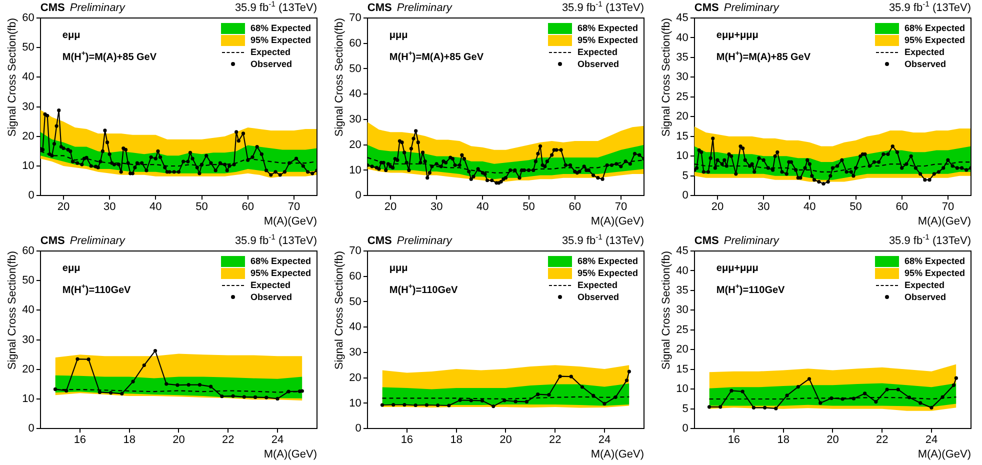 Image resolution: width=982 pixels, height=465 pixels. Describe the element at coordinates (682, 136) in the screenshot. I see `y-tick-label: 15` at that location.